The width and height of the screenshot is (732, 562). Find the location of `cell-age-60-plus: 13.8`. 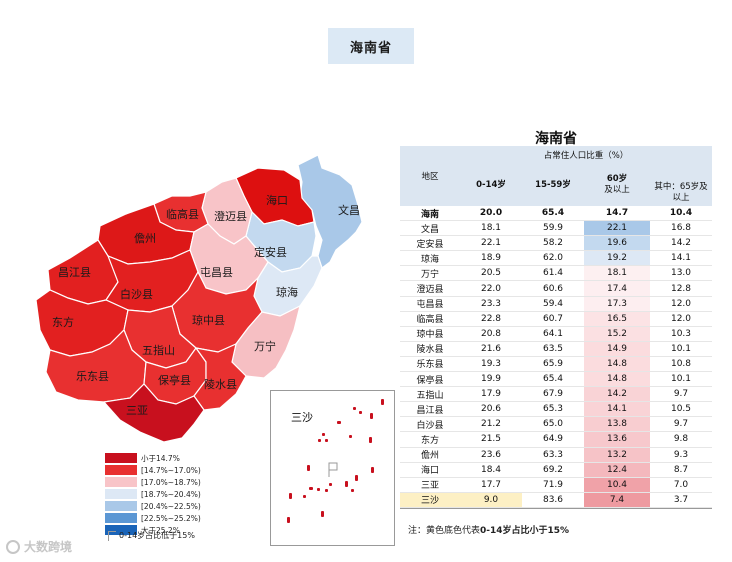

cell-age-60-plus: 13.8 is located at coordinates (617, 424).